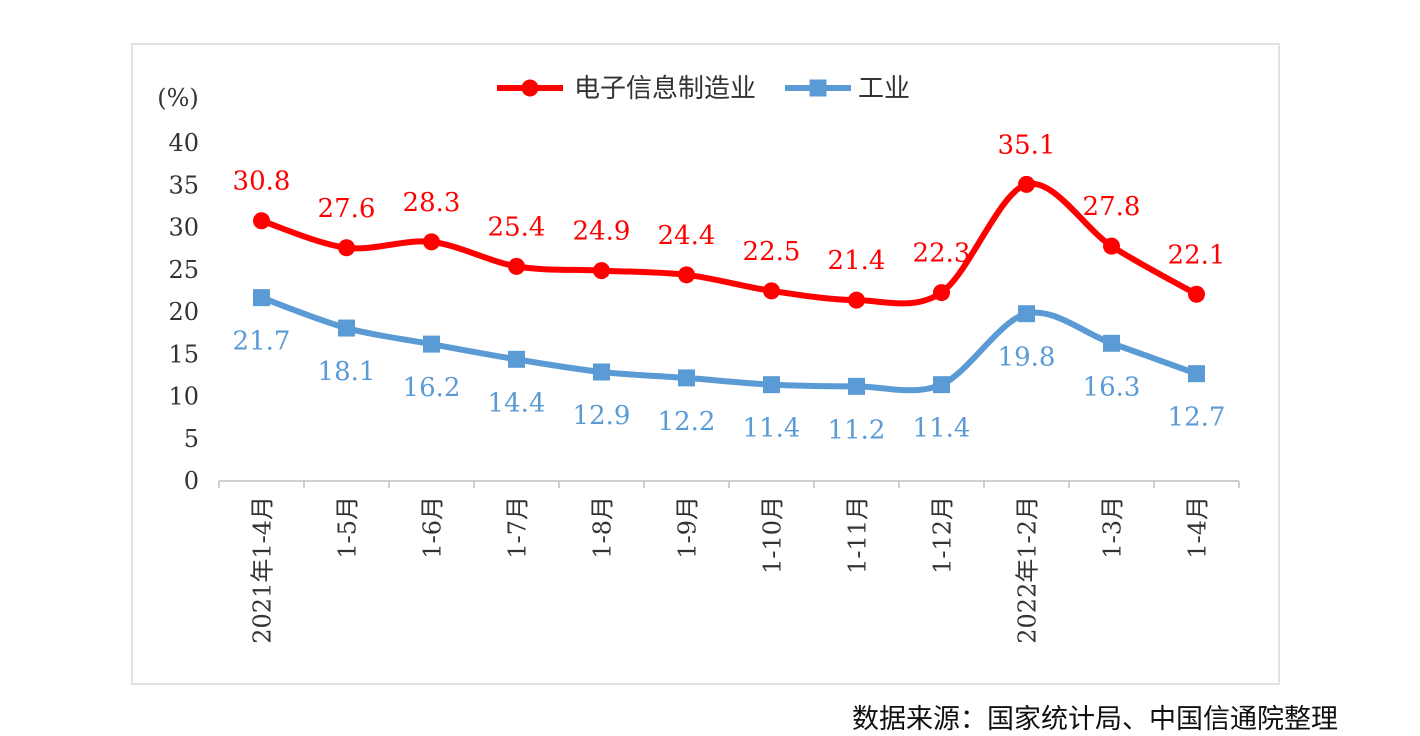 The image size is (1420, 736). Describe the element at coordinates (602, 416) in the screenshot. I see `data-label: 12.9` at that location.